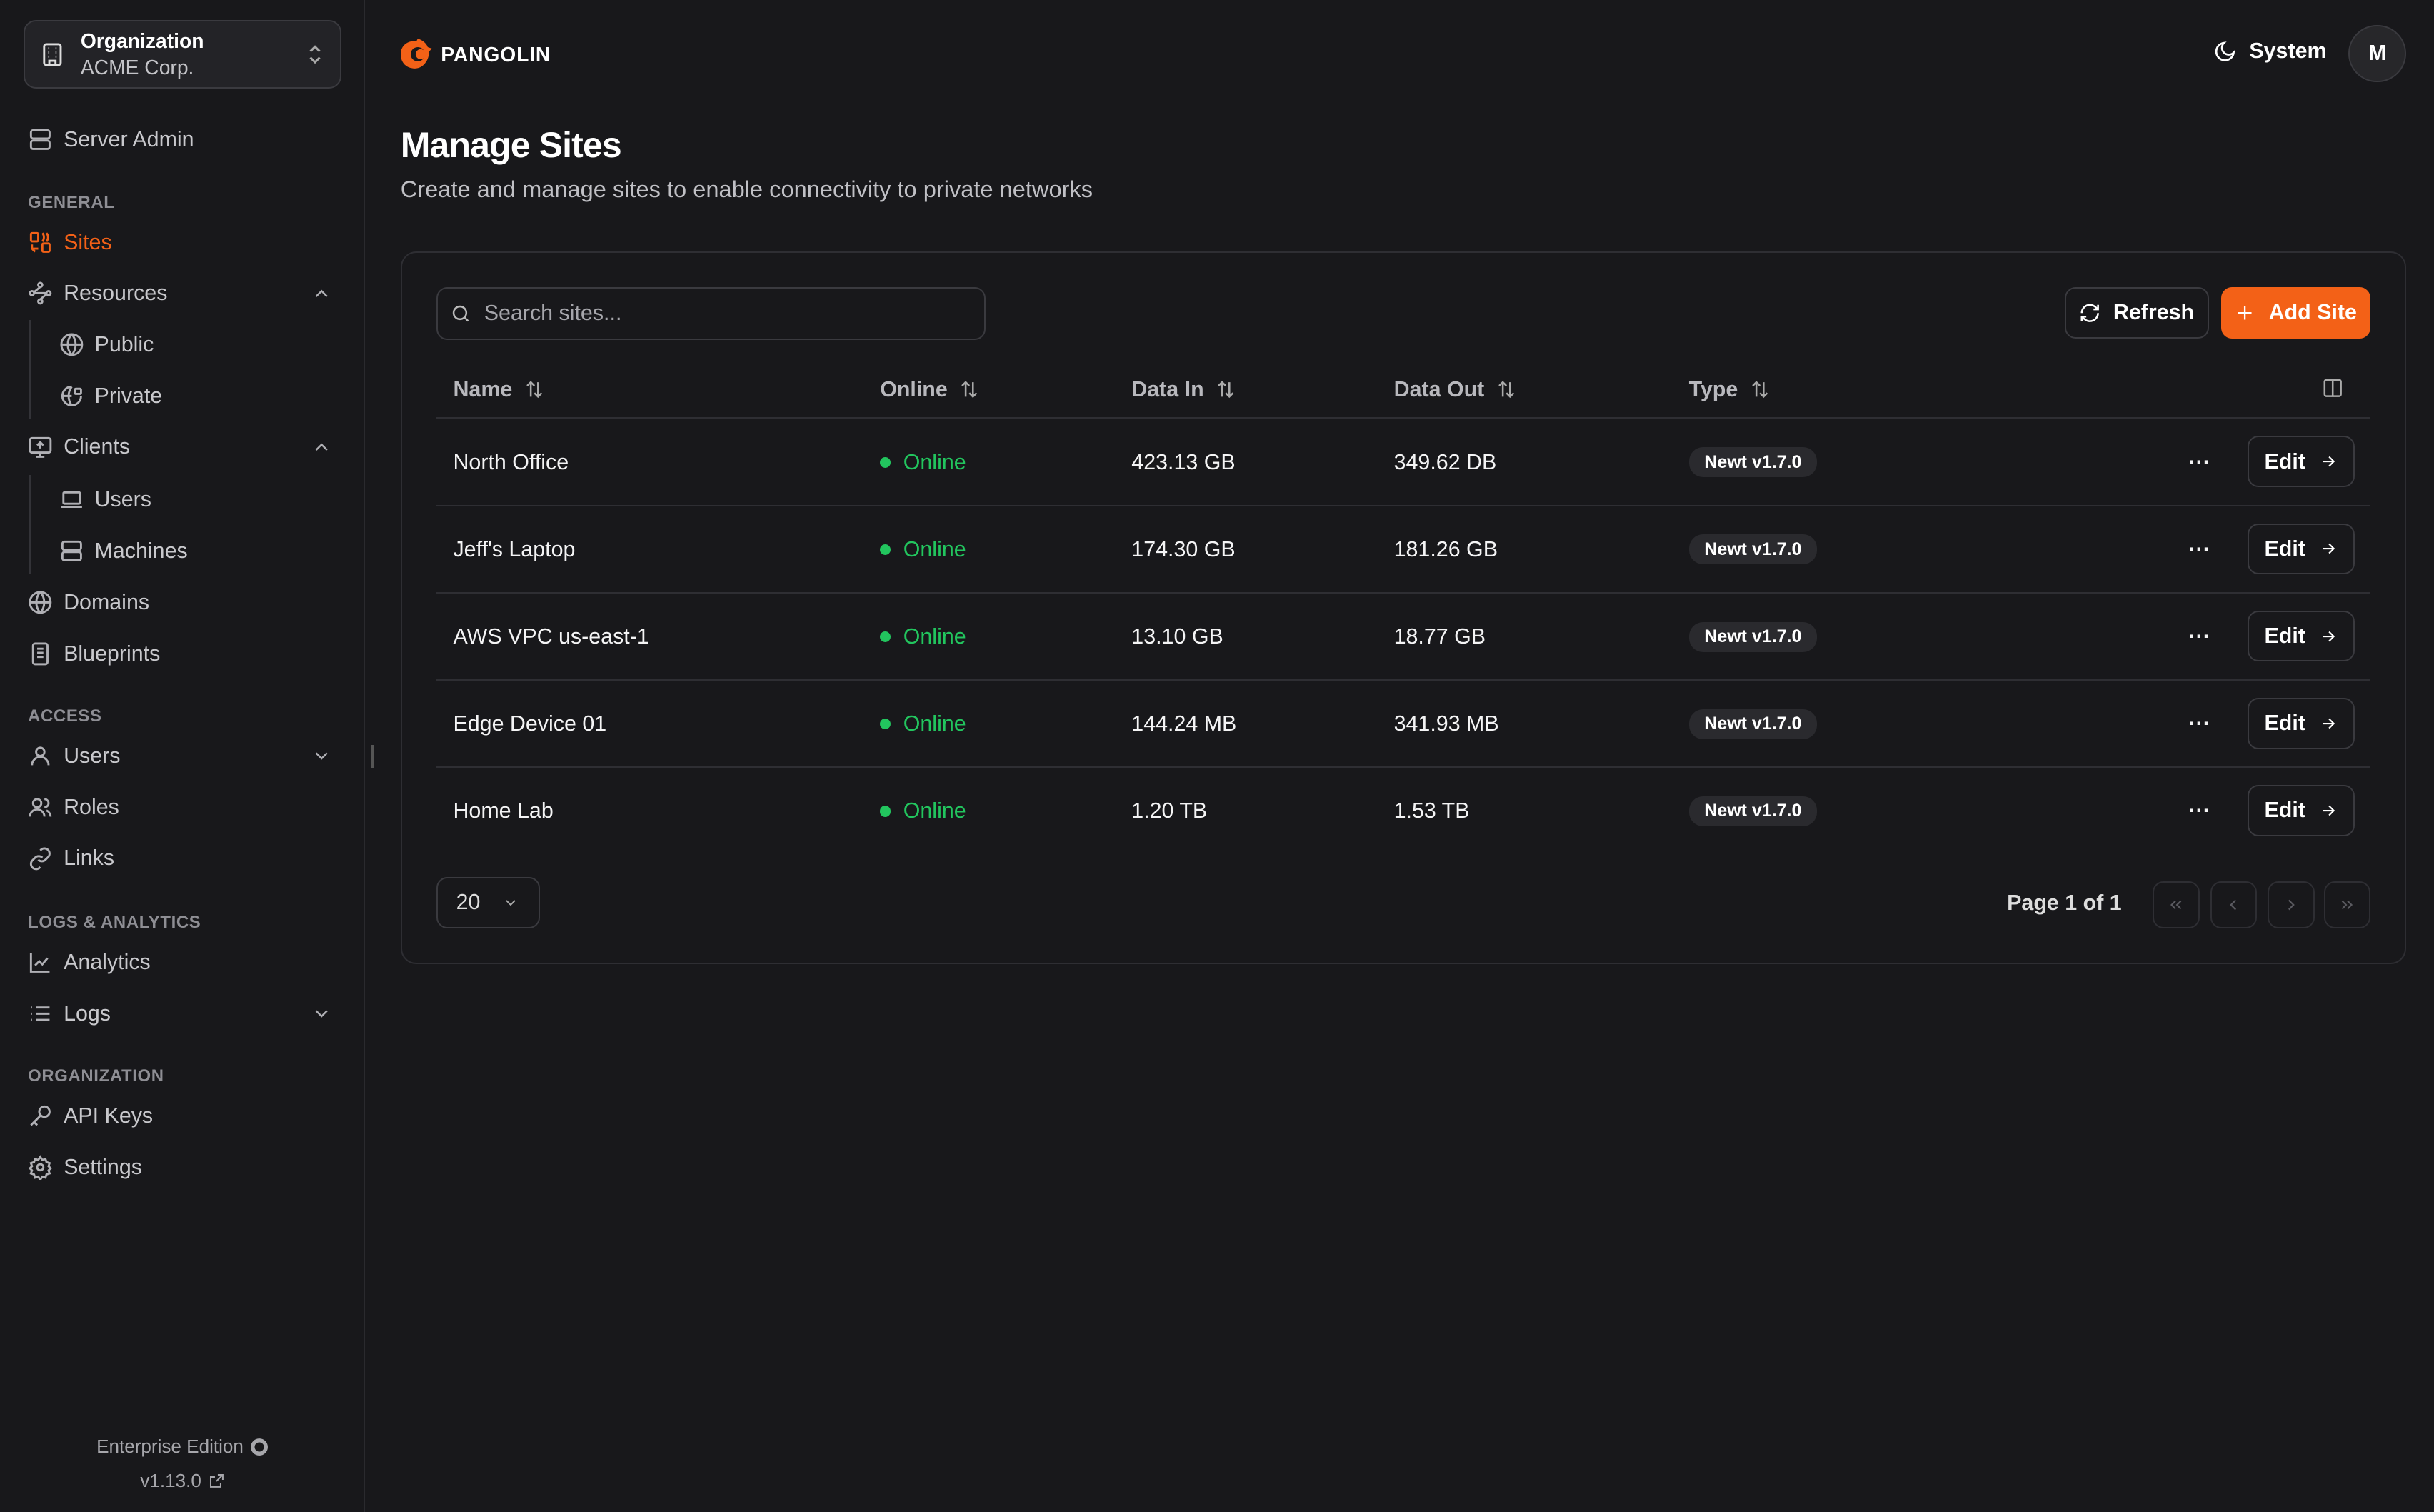  Describe the element at coordinates (2295, 312) in the screenshot. I see `add-site-button: Add Site` at that location.